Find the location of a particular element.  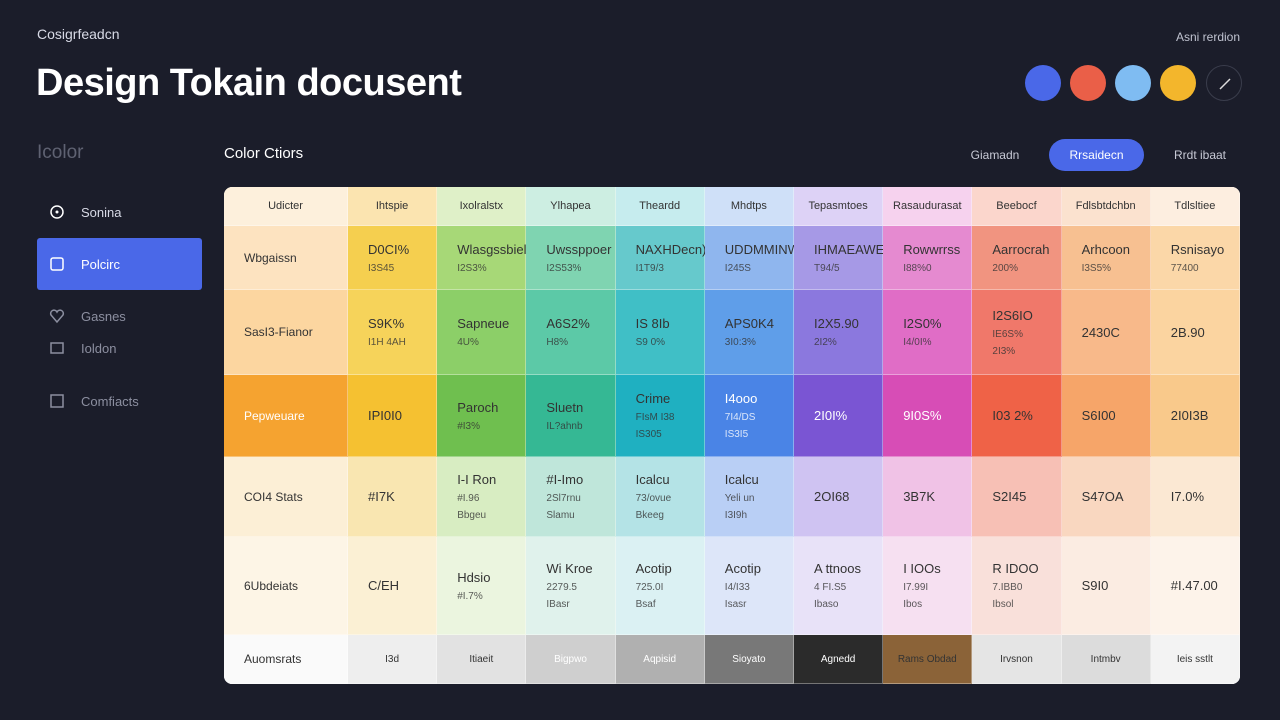

tab: Giamadn is located at coordinates (995, 155).